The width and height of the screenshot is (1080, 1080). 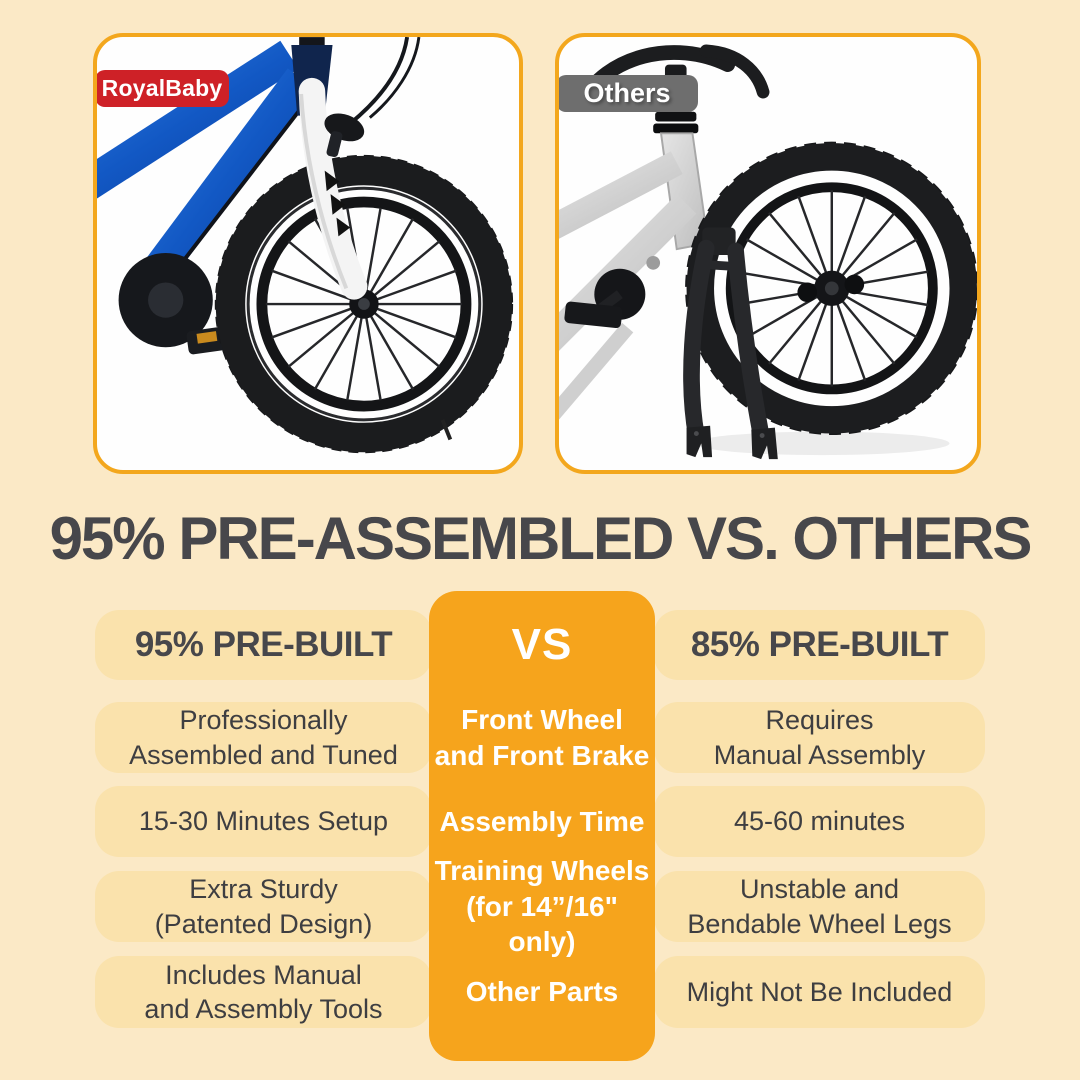 I want to click on royalbaby-cell-row2: 15-30 Minutes Setup, so click(x=263, y=821).